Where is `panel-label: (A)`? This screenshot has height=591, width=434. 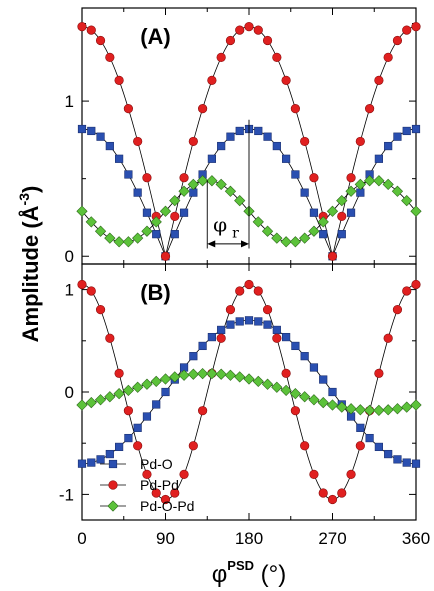 panel-label: (A) is located at coordinates (155, 36).